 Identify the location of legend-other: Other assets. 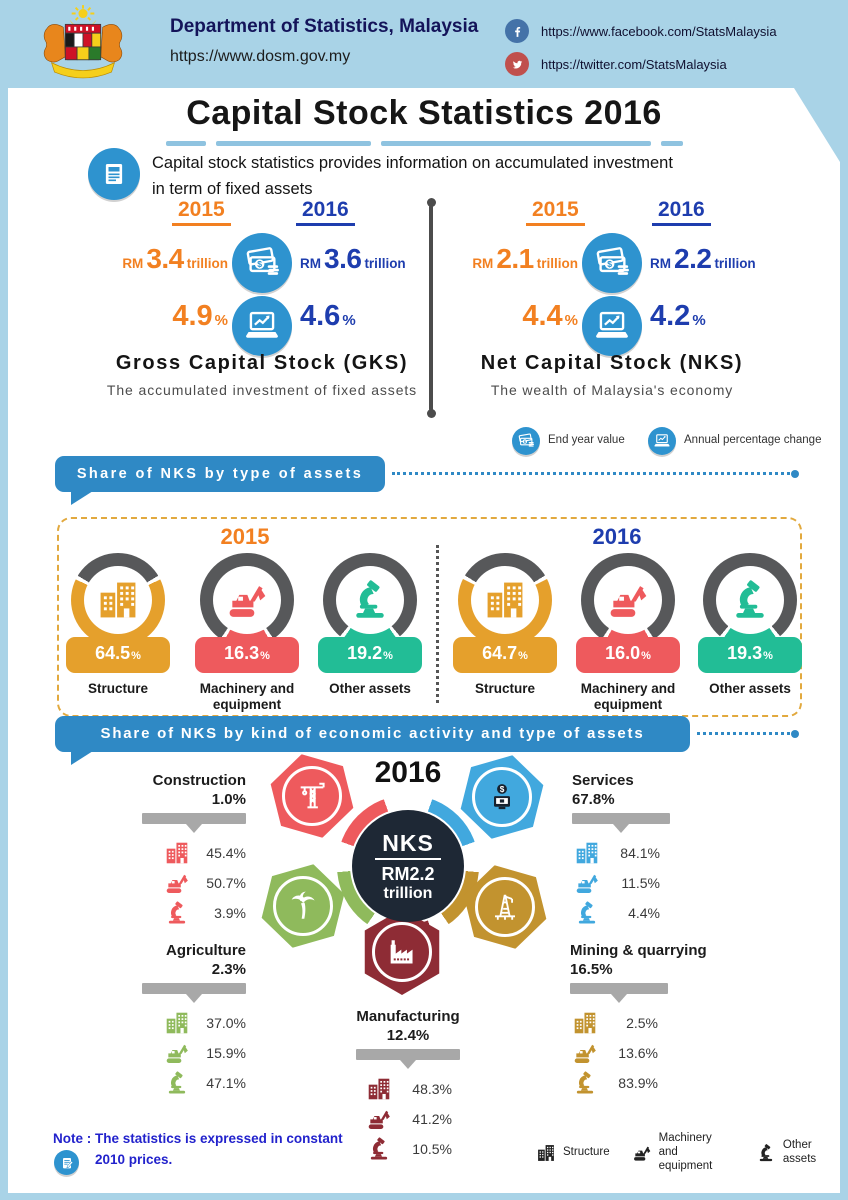
(802, 1153).